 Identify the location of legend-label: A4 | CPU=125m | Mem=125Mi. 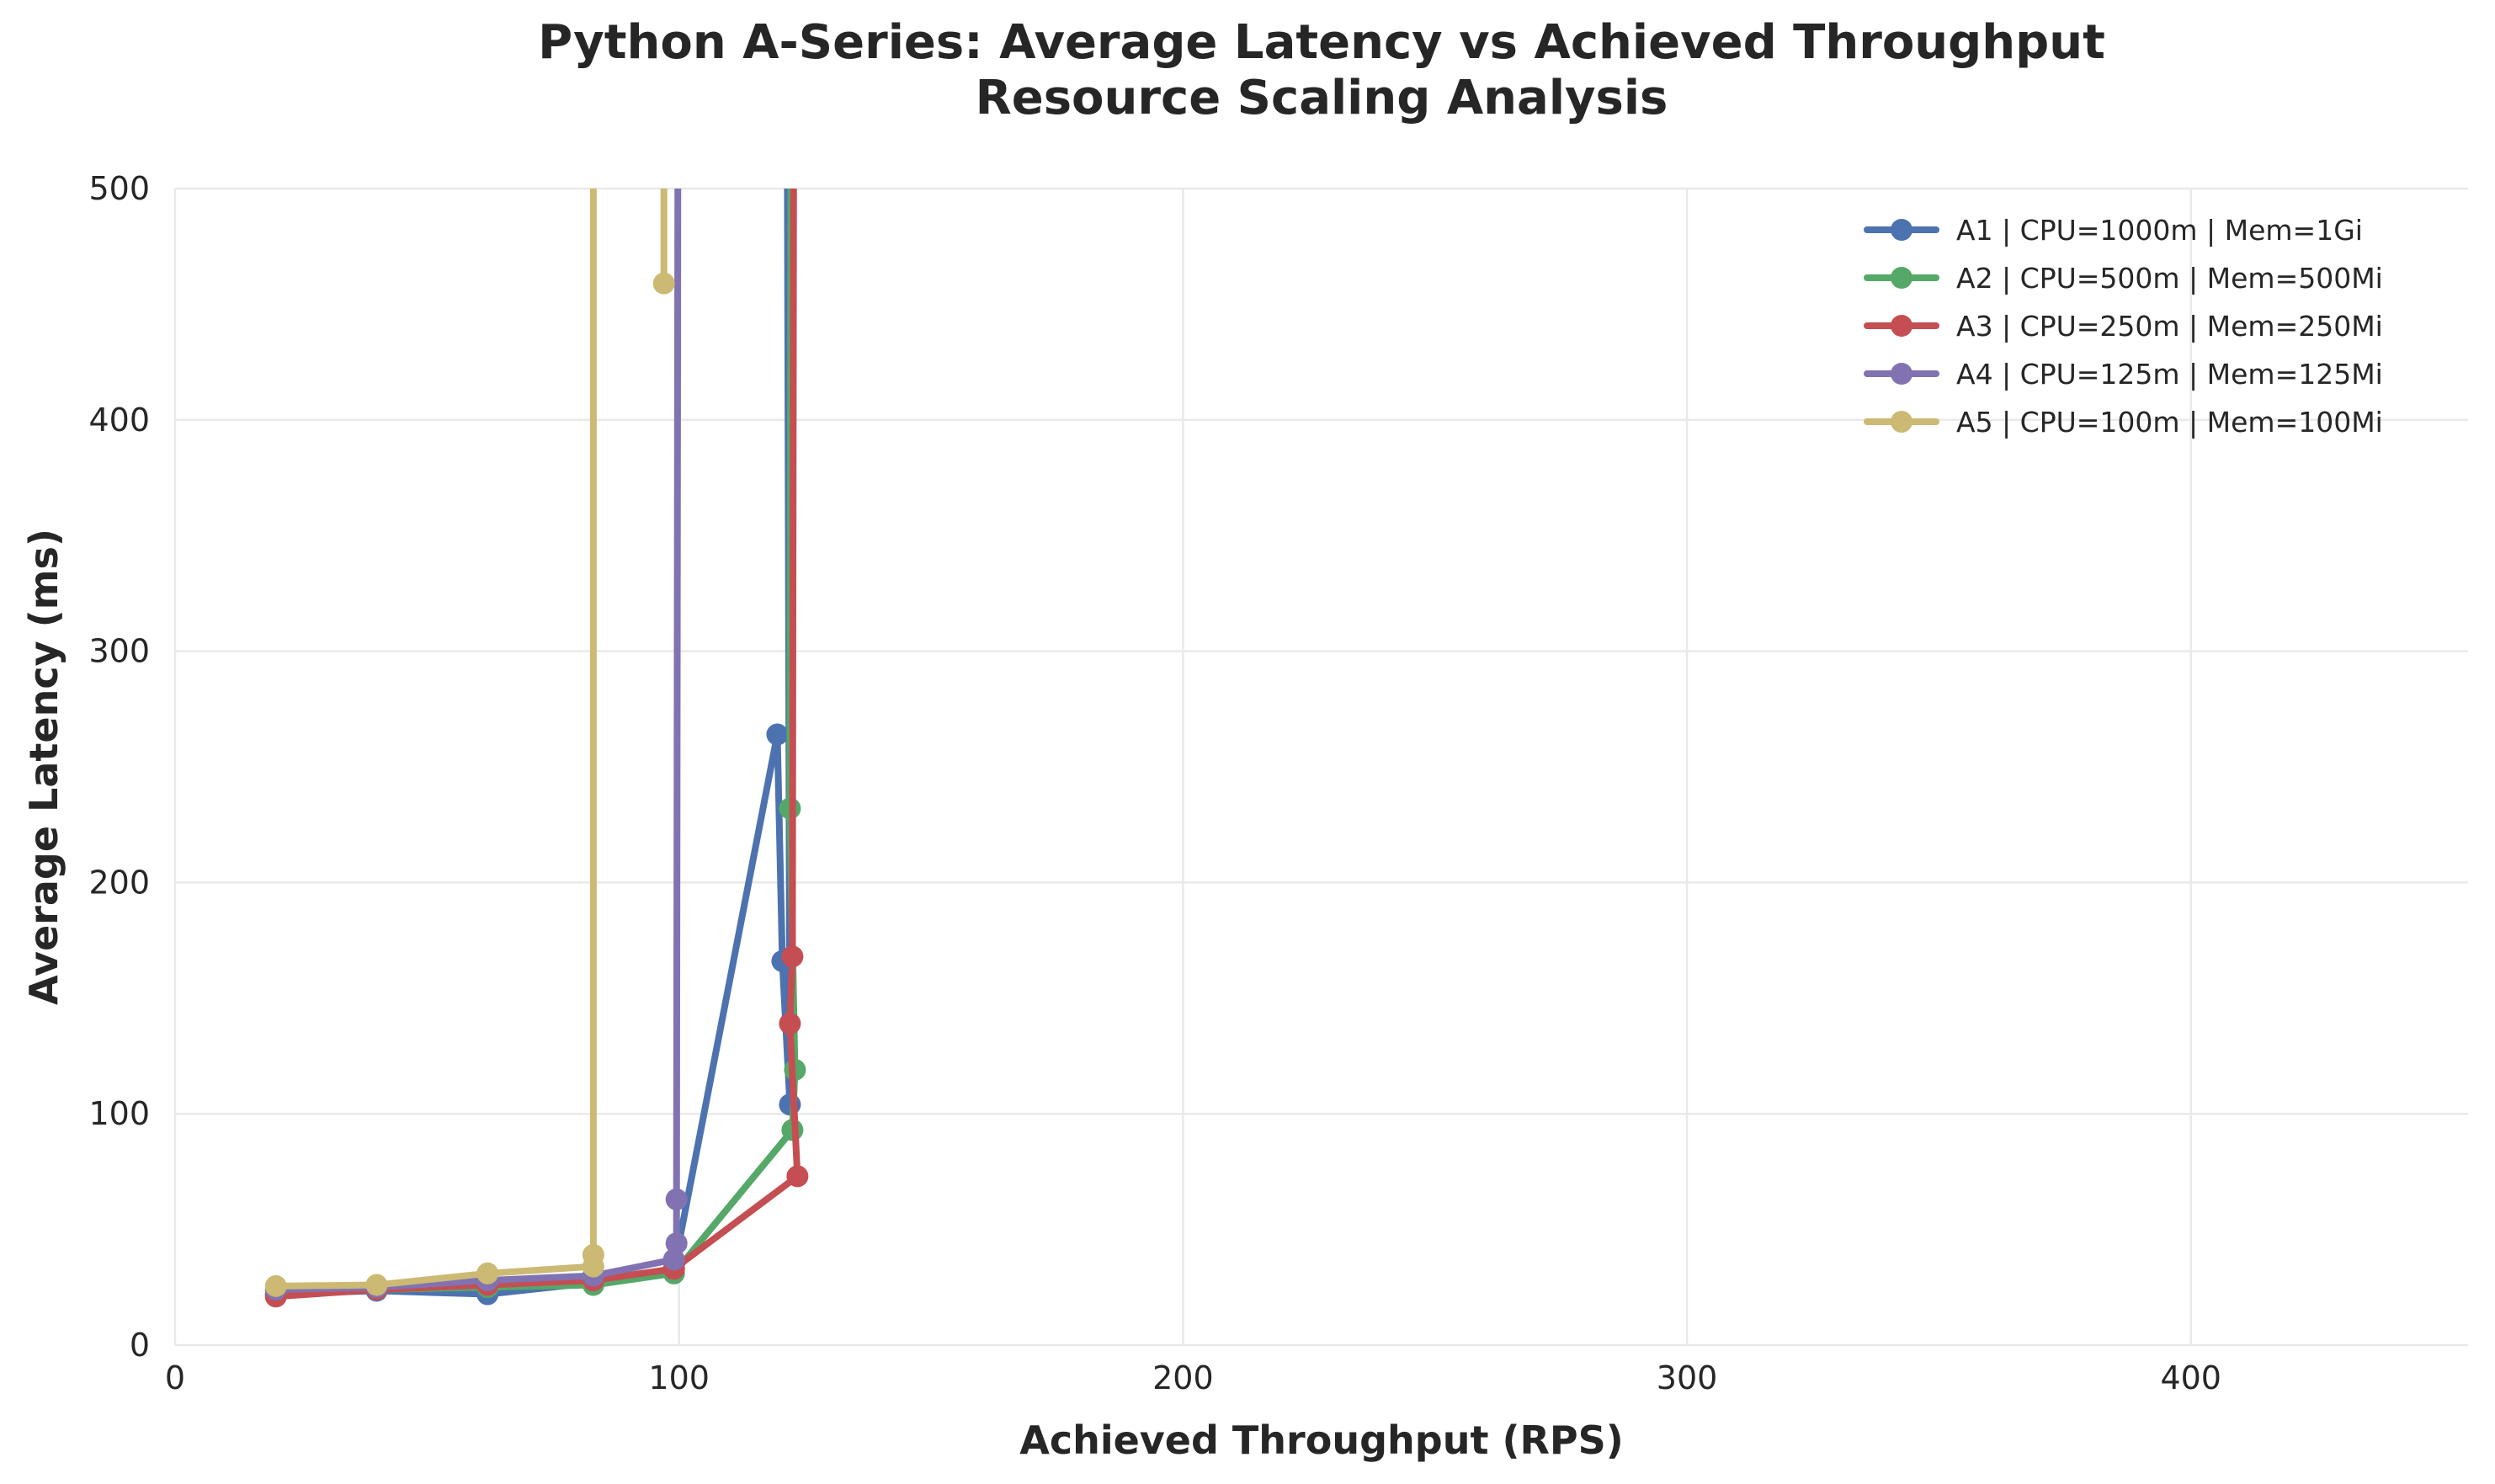
(2169, 374).